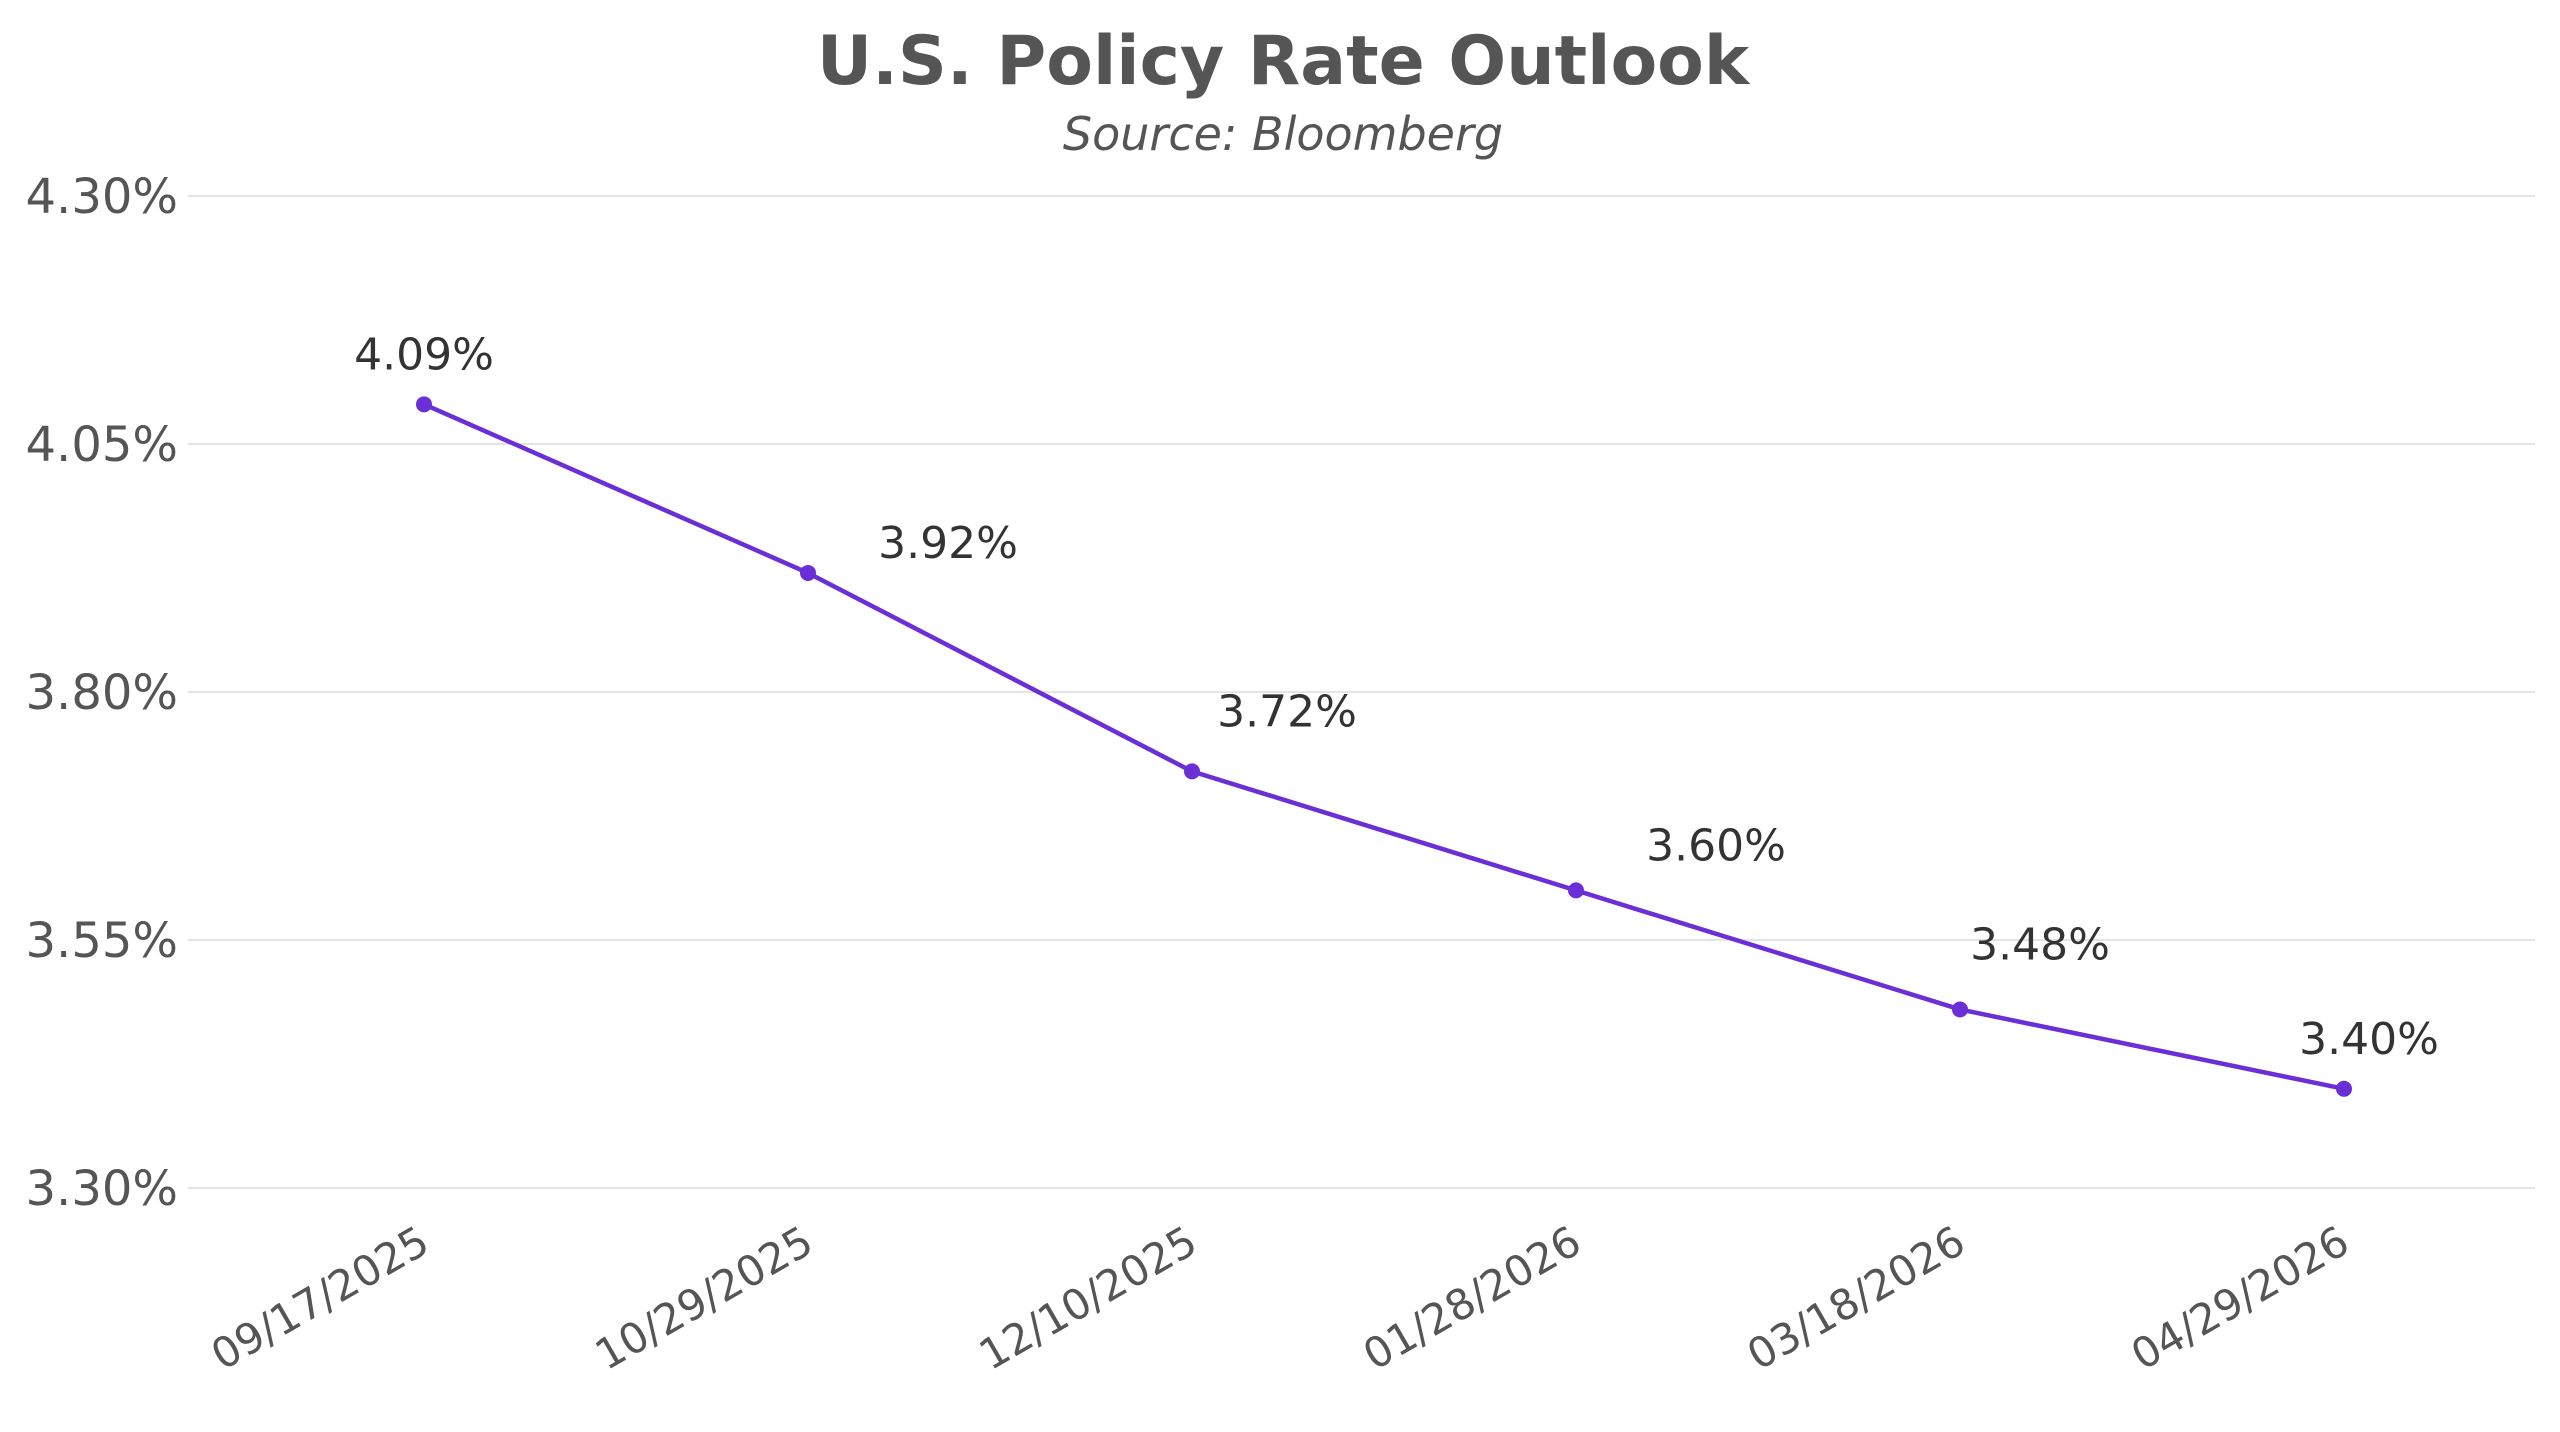  Describe the element at coordinates (1088, 1297) in the screenshot. I see `x-tick-label: 12/10/2025` at that location.